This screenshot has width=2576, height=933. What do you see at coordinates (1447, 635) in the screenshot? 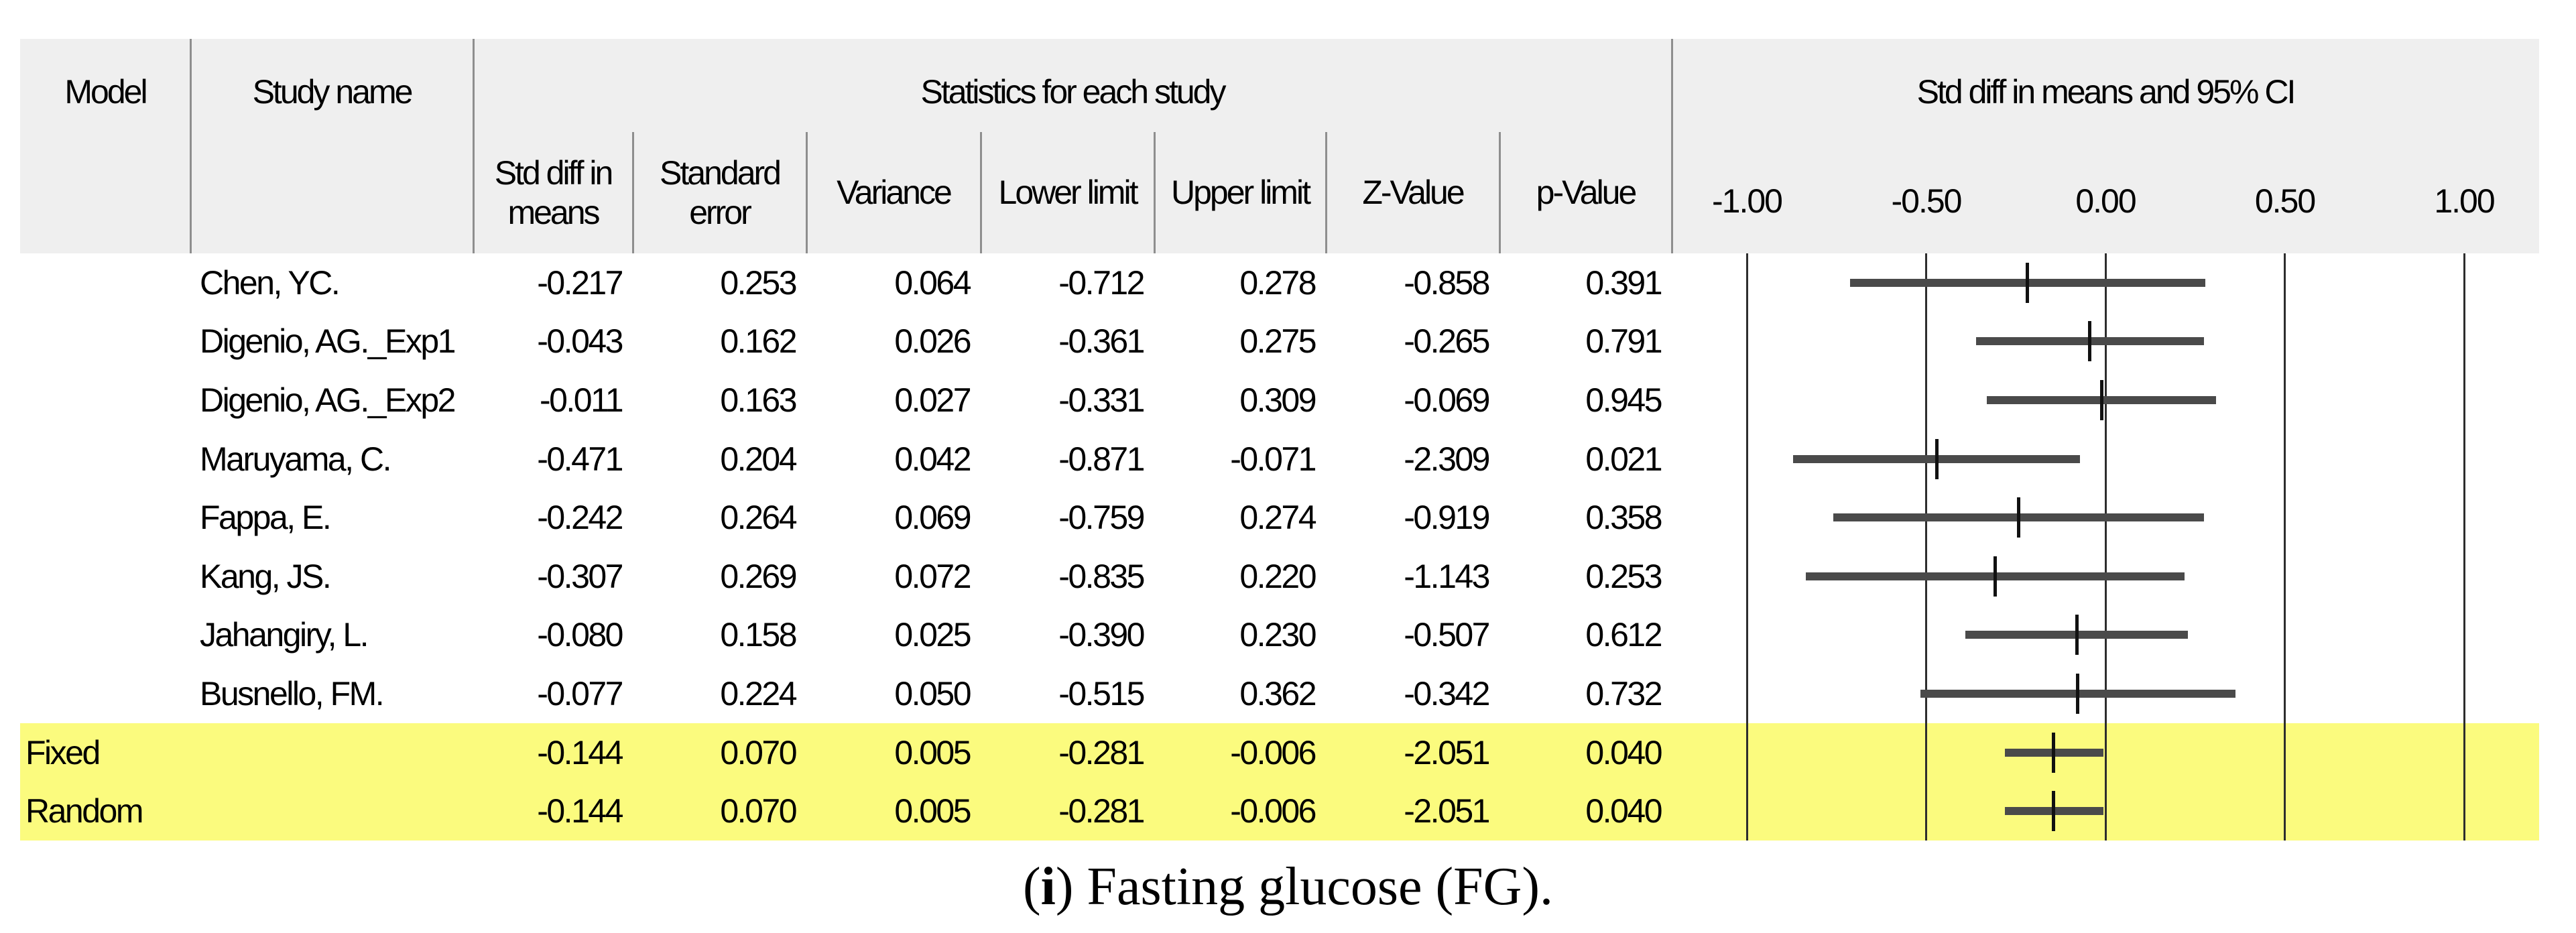
I see `cell-z-value: -0.507` at bounding box center [1447, 635].